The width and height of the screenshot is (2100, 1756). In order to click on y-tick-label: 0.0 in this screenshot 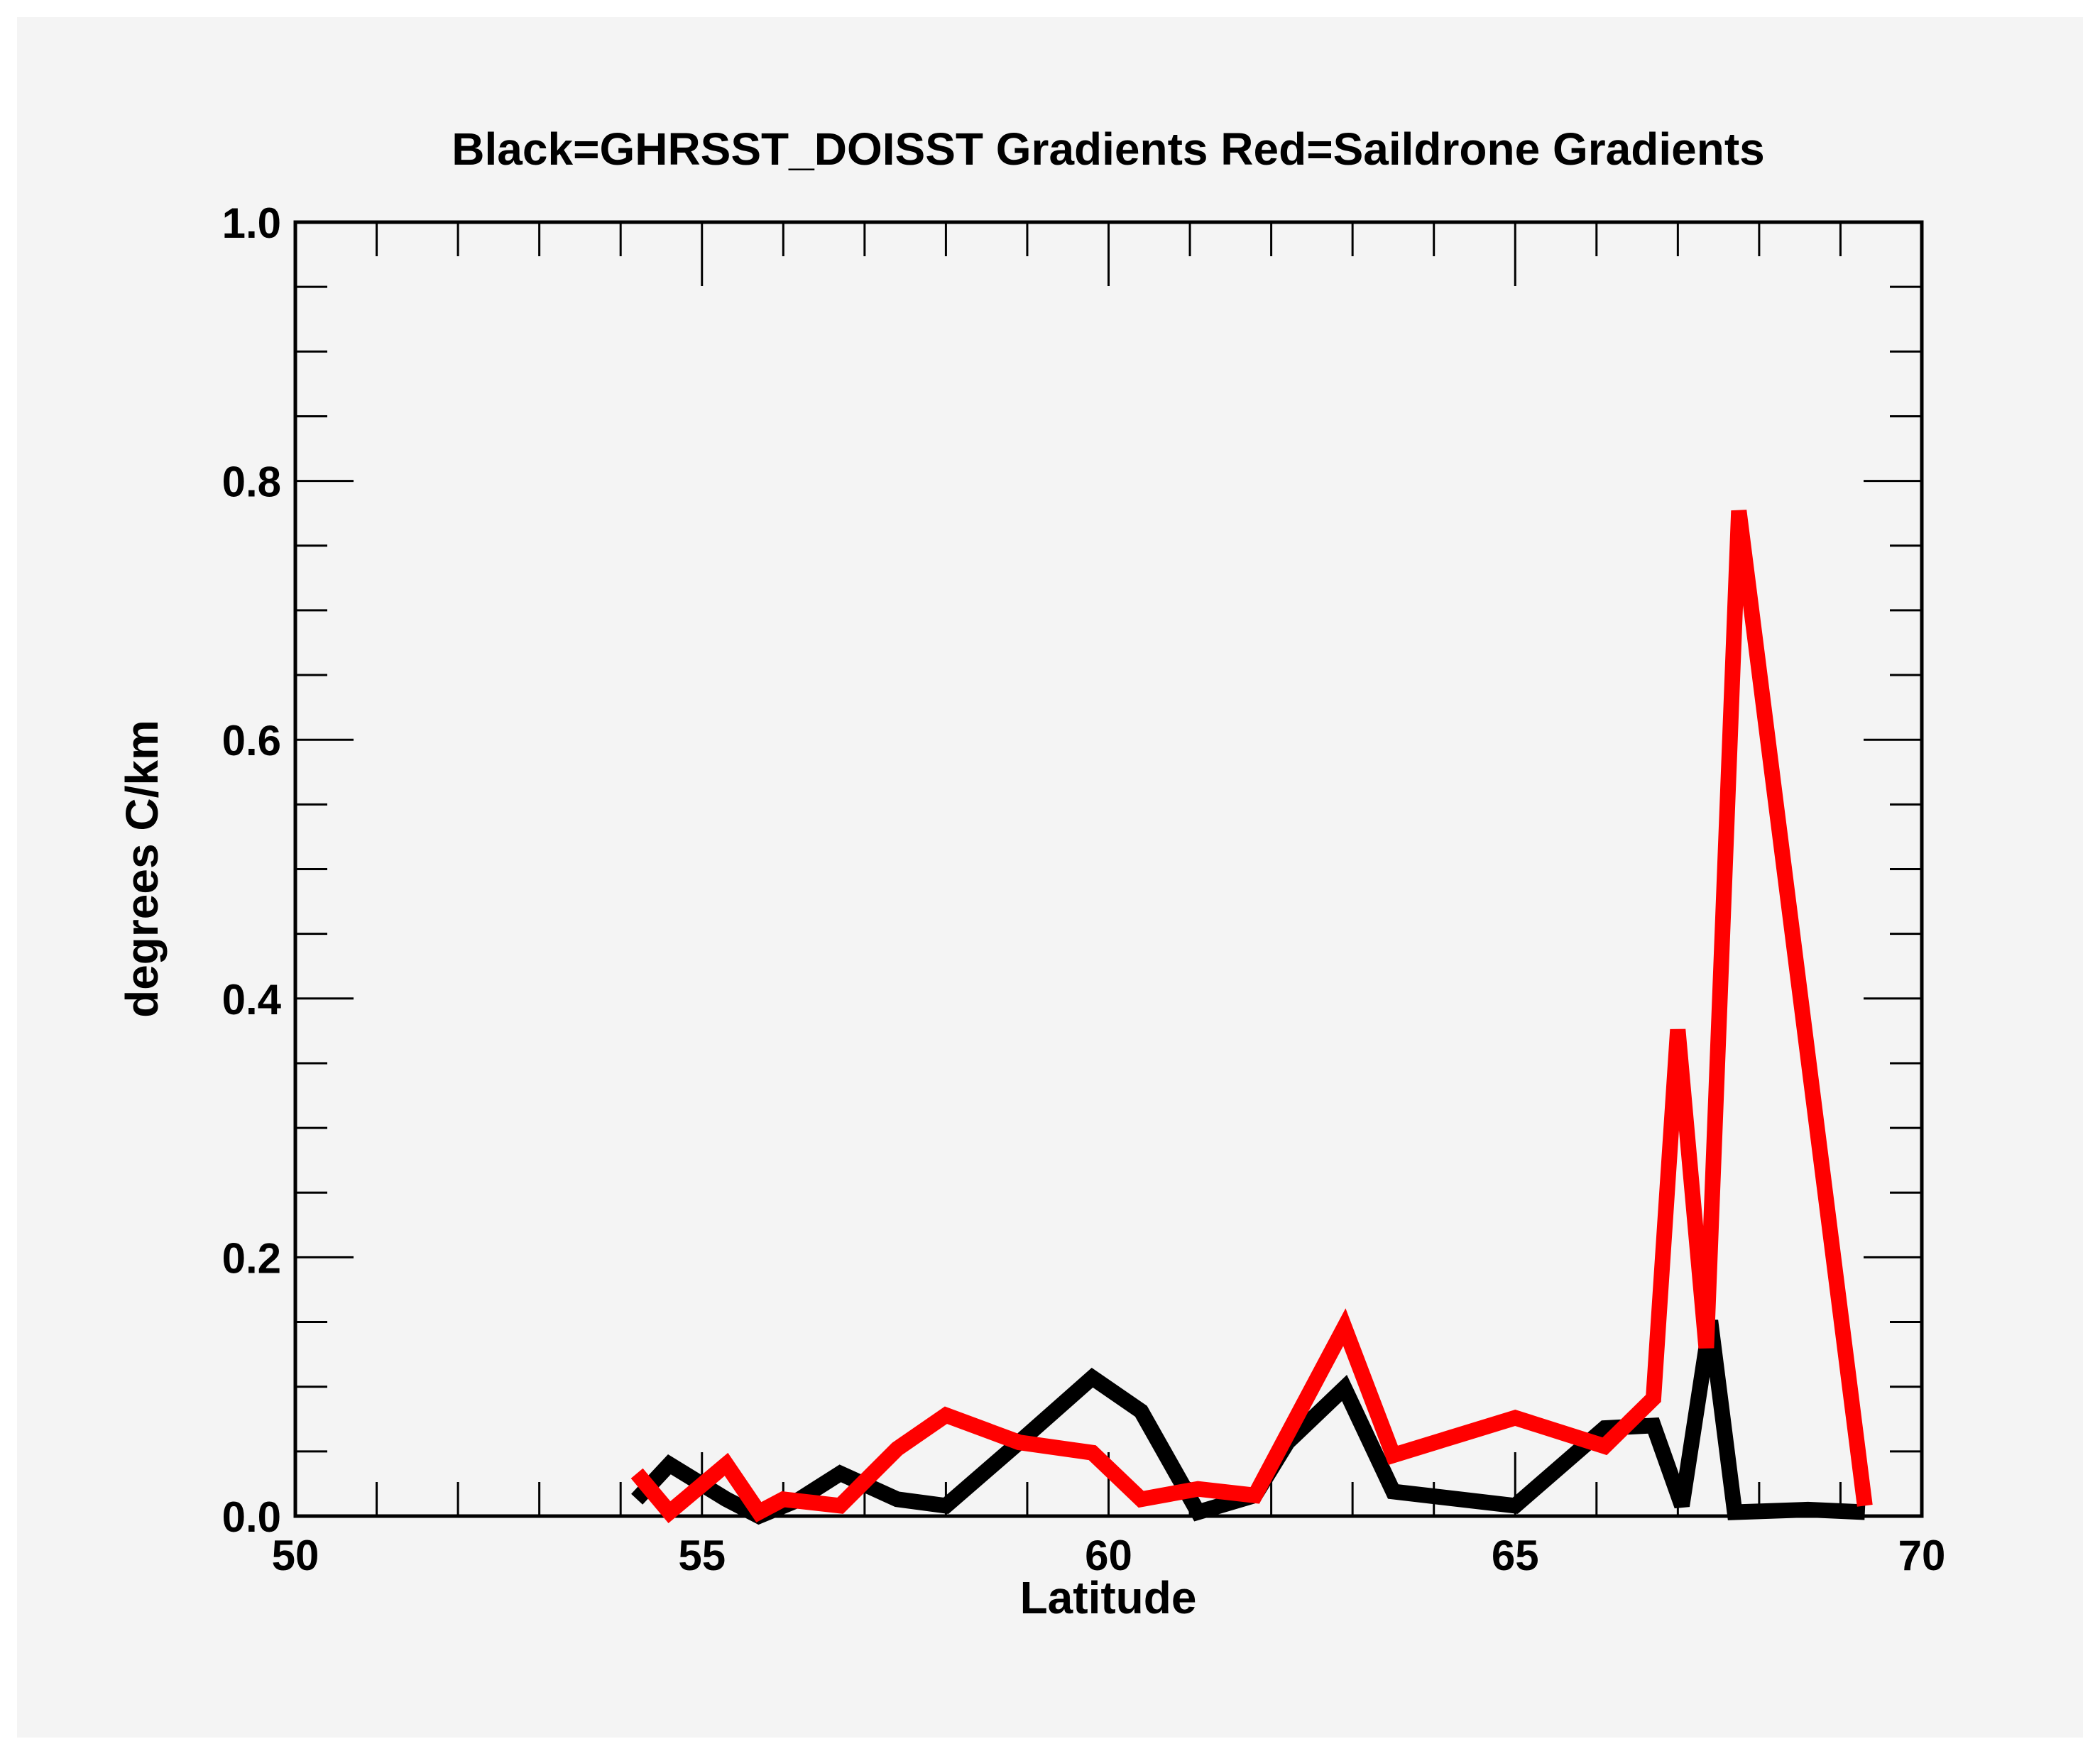, I will do `click(251, 1517)`.